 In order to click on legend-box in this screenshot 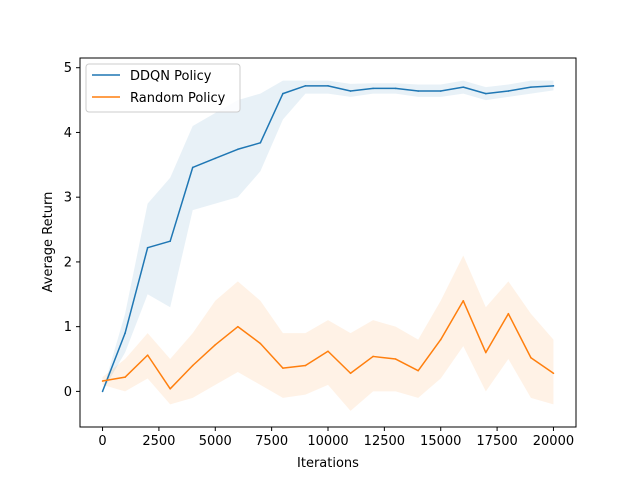, I will do `click(163, 88)`.